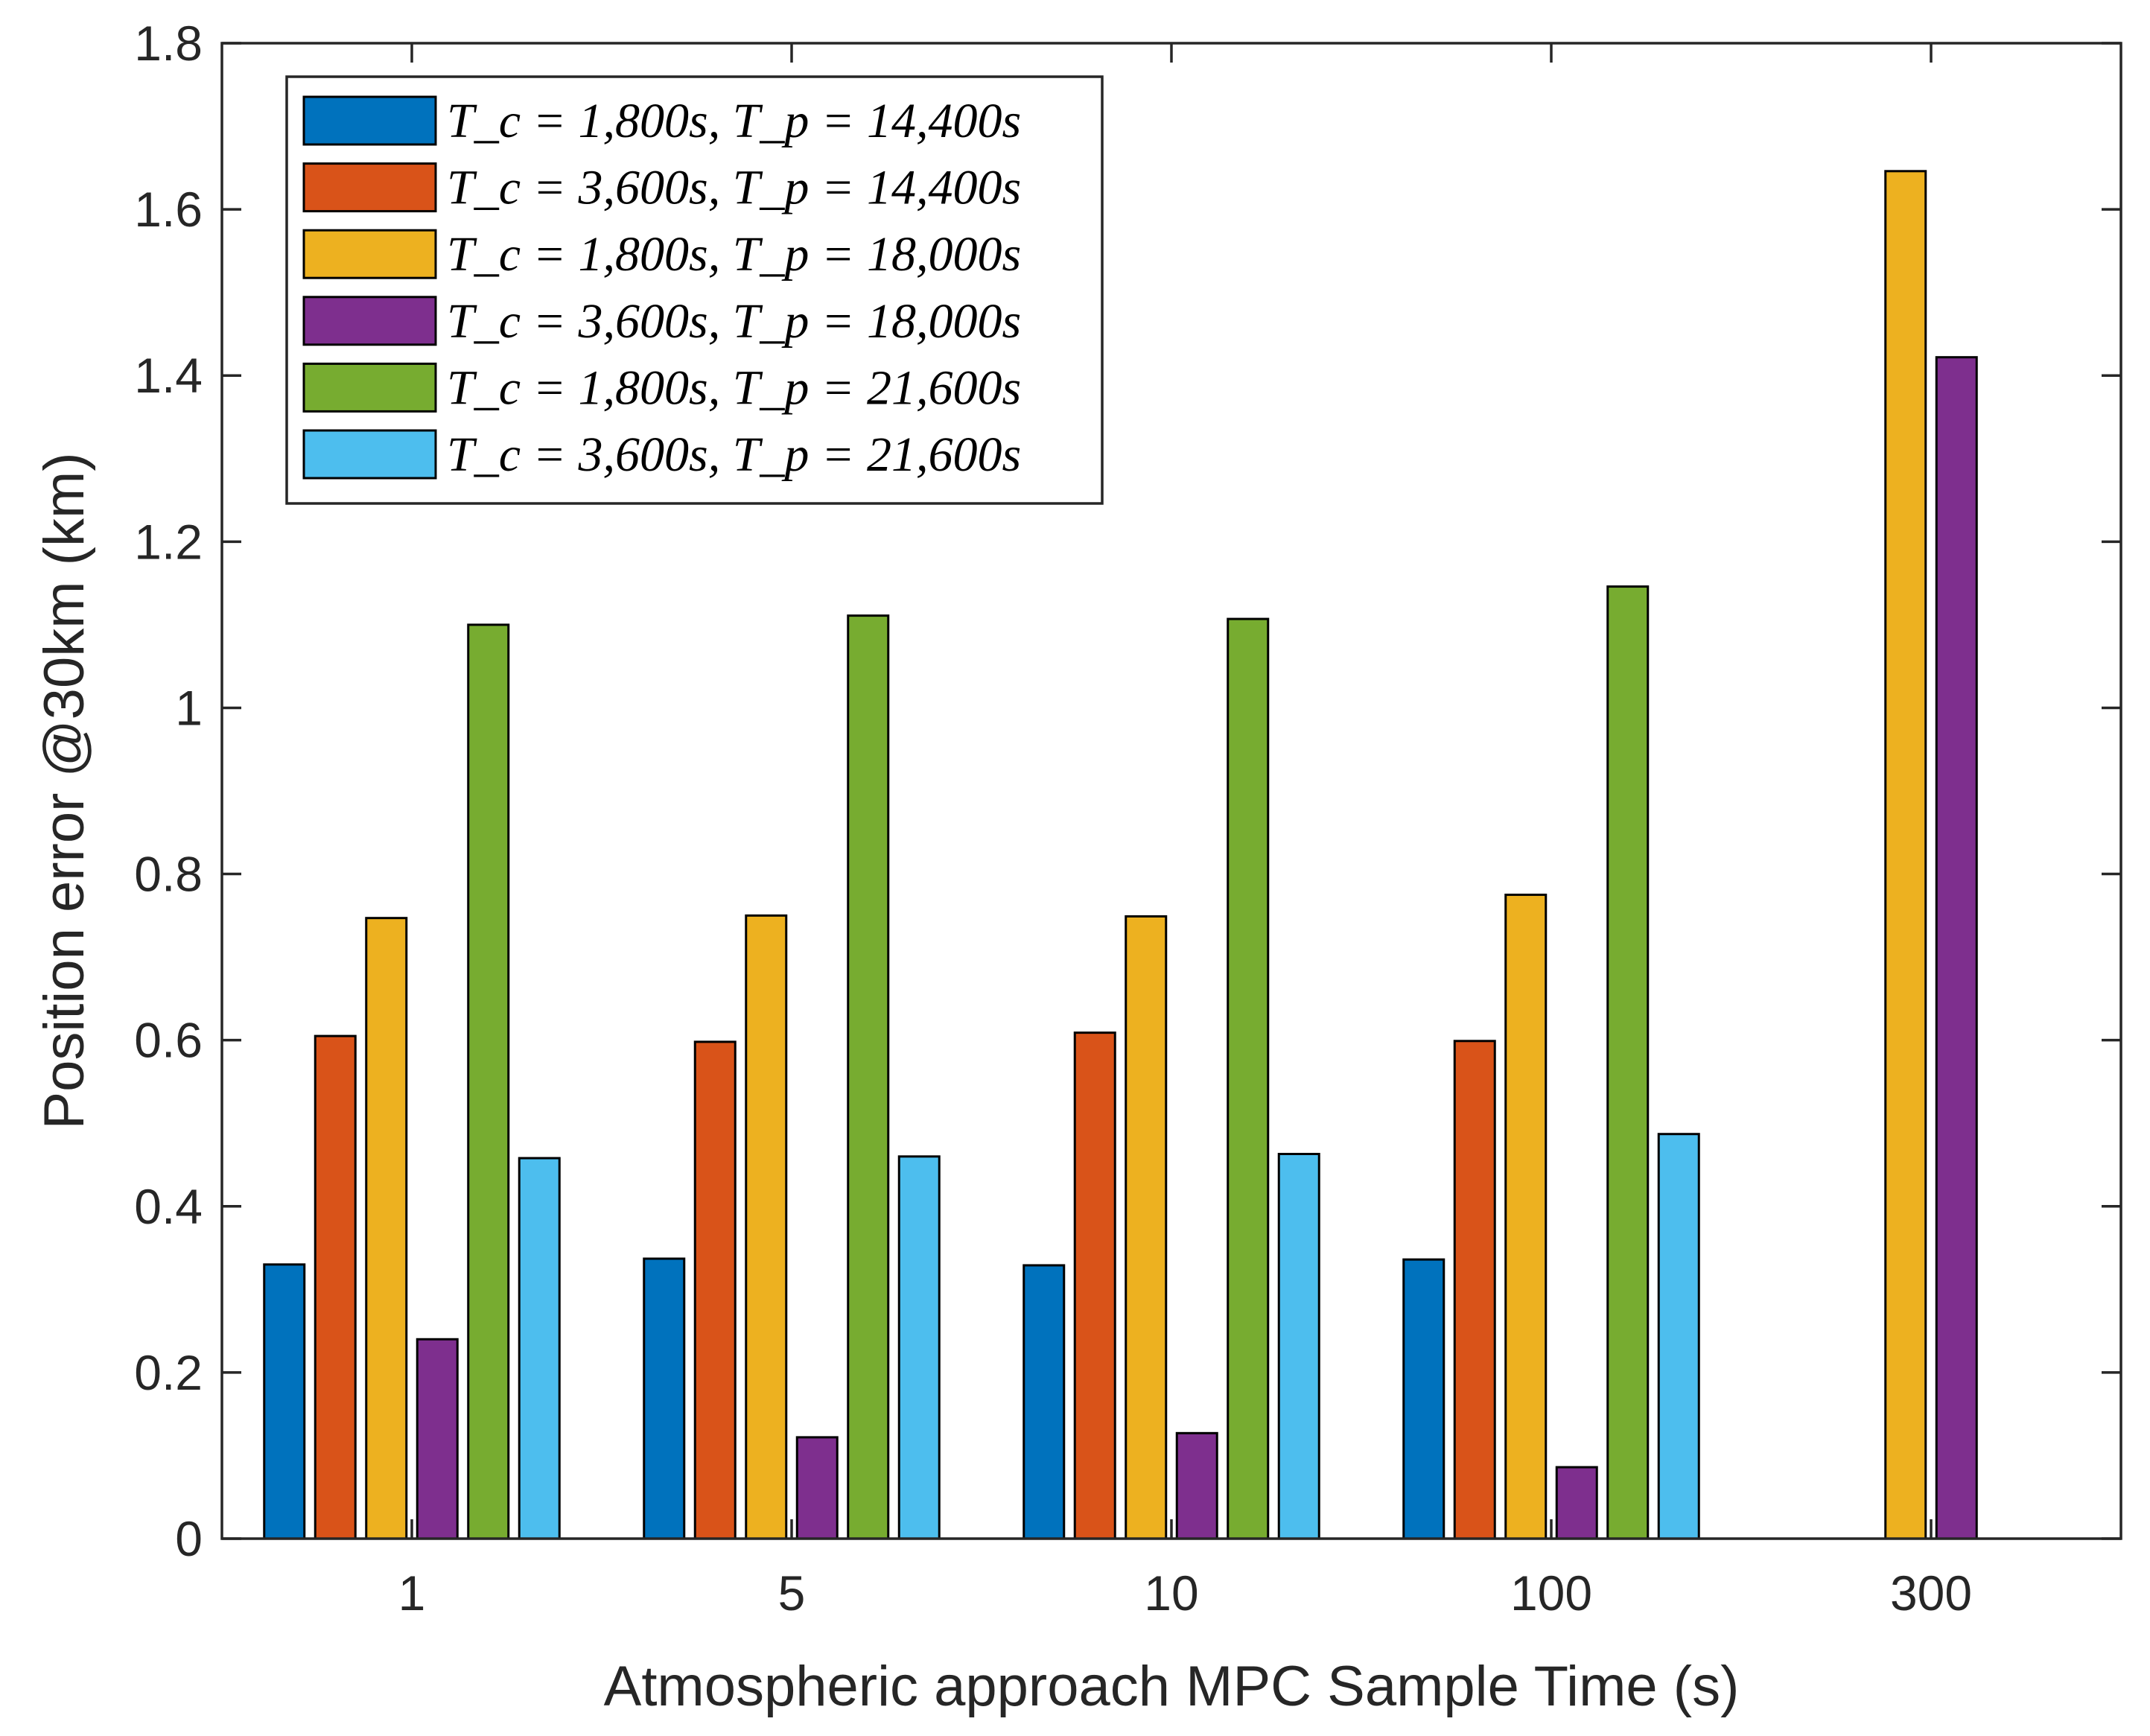 The image size is (2150, 1736). Describe the element at coordinates (734, 387) in the screenshot. I see `legend-label-5: T_c = 1,800s, T_p = 21,600s` at that location.